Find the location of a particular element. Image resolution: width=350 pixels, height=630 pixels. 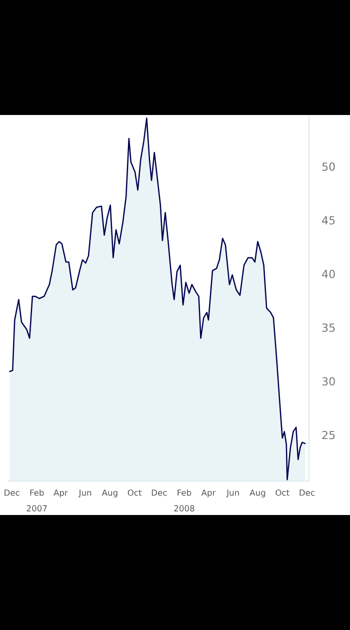

y-tick-label: 50 is located at coordinates (328, 166).